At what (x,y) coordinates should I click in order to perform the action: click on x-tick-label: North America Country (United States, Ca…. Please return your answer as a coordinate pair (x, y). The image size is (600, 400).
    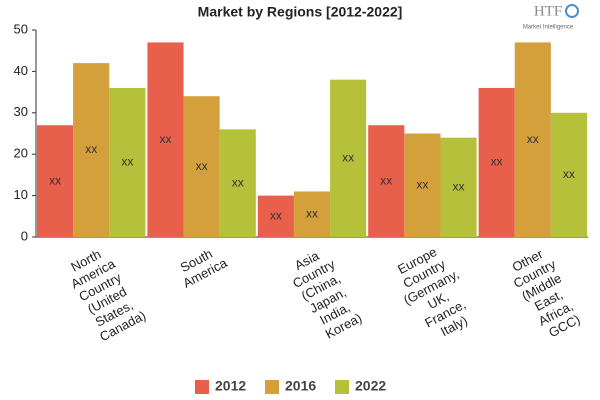
    Looking at the image, I should click on (106, 293).